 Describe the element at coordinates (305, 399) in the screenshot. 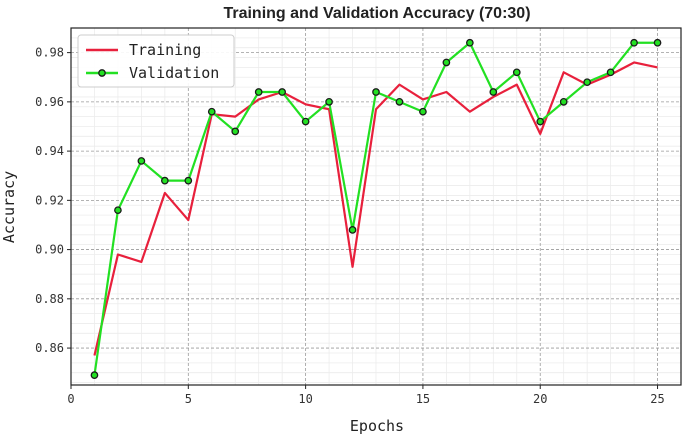

I see `x-tick-label: 10` at that location.